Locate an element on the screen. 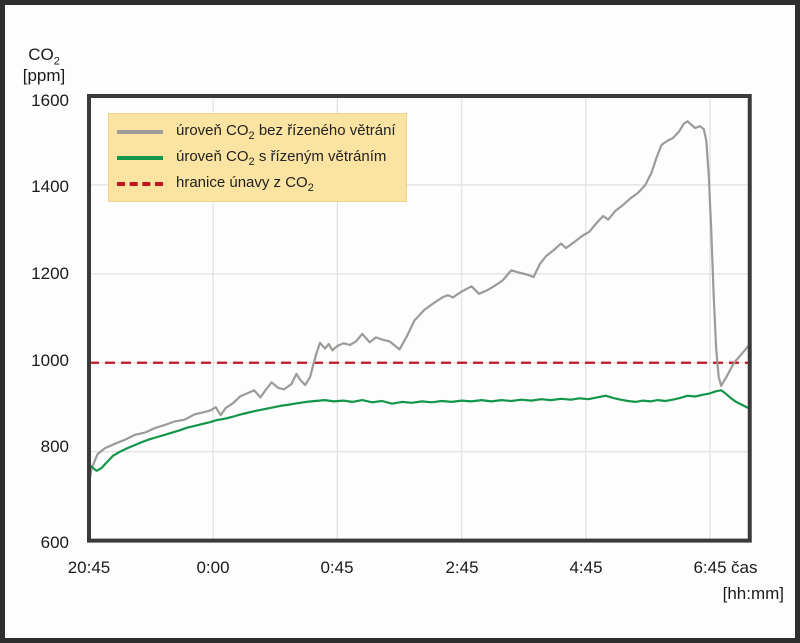 The width and height of the screenshot is (800, 643). legend-label-threshold: hranice únavy z CO2 is located at coordinates (245, 183).